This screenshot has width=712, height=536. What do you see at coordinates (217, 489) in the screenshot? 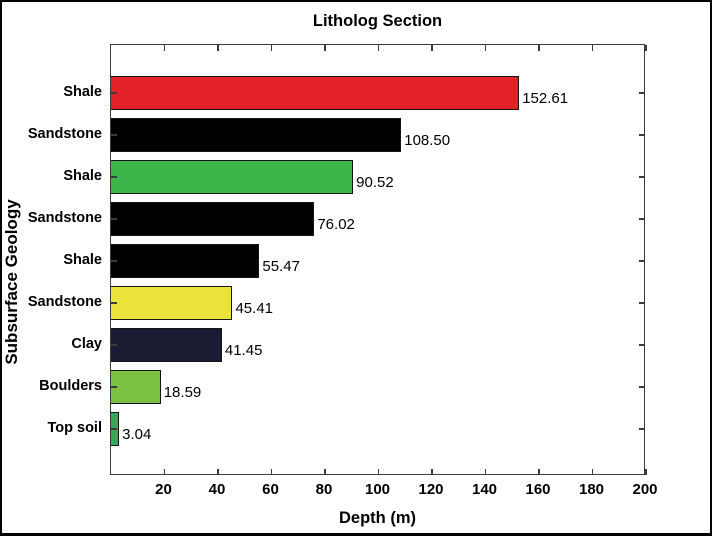
I see `x-tick-label: 40` at bounding box center [217, 489].